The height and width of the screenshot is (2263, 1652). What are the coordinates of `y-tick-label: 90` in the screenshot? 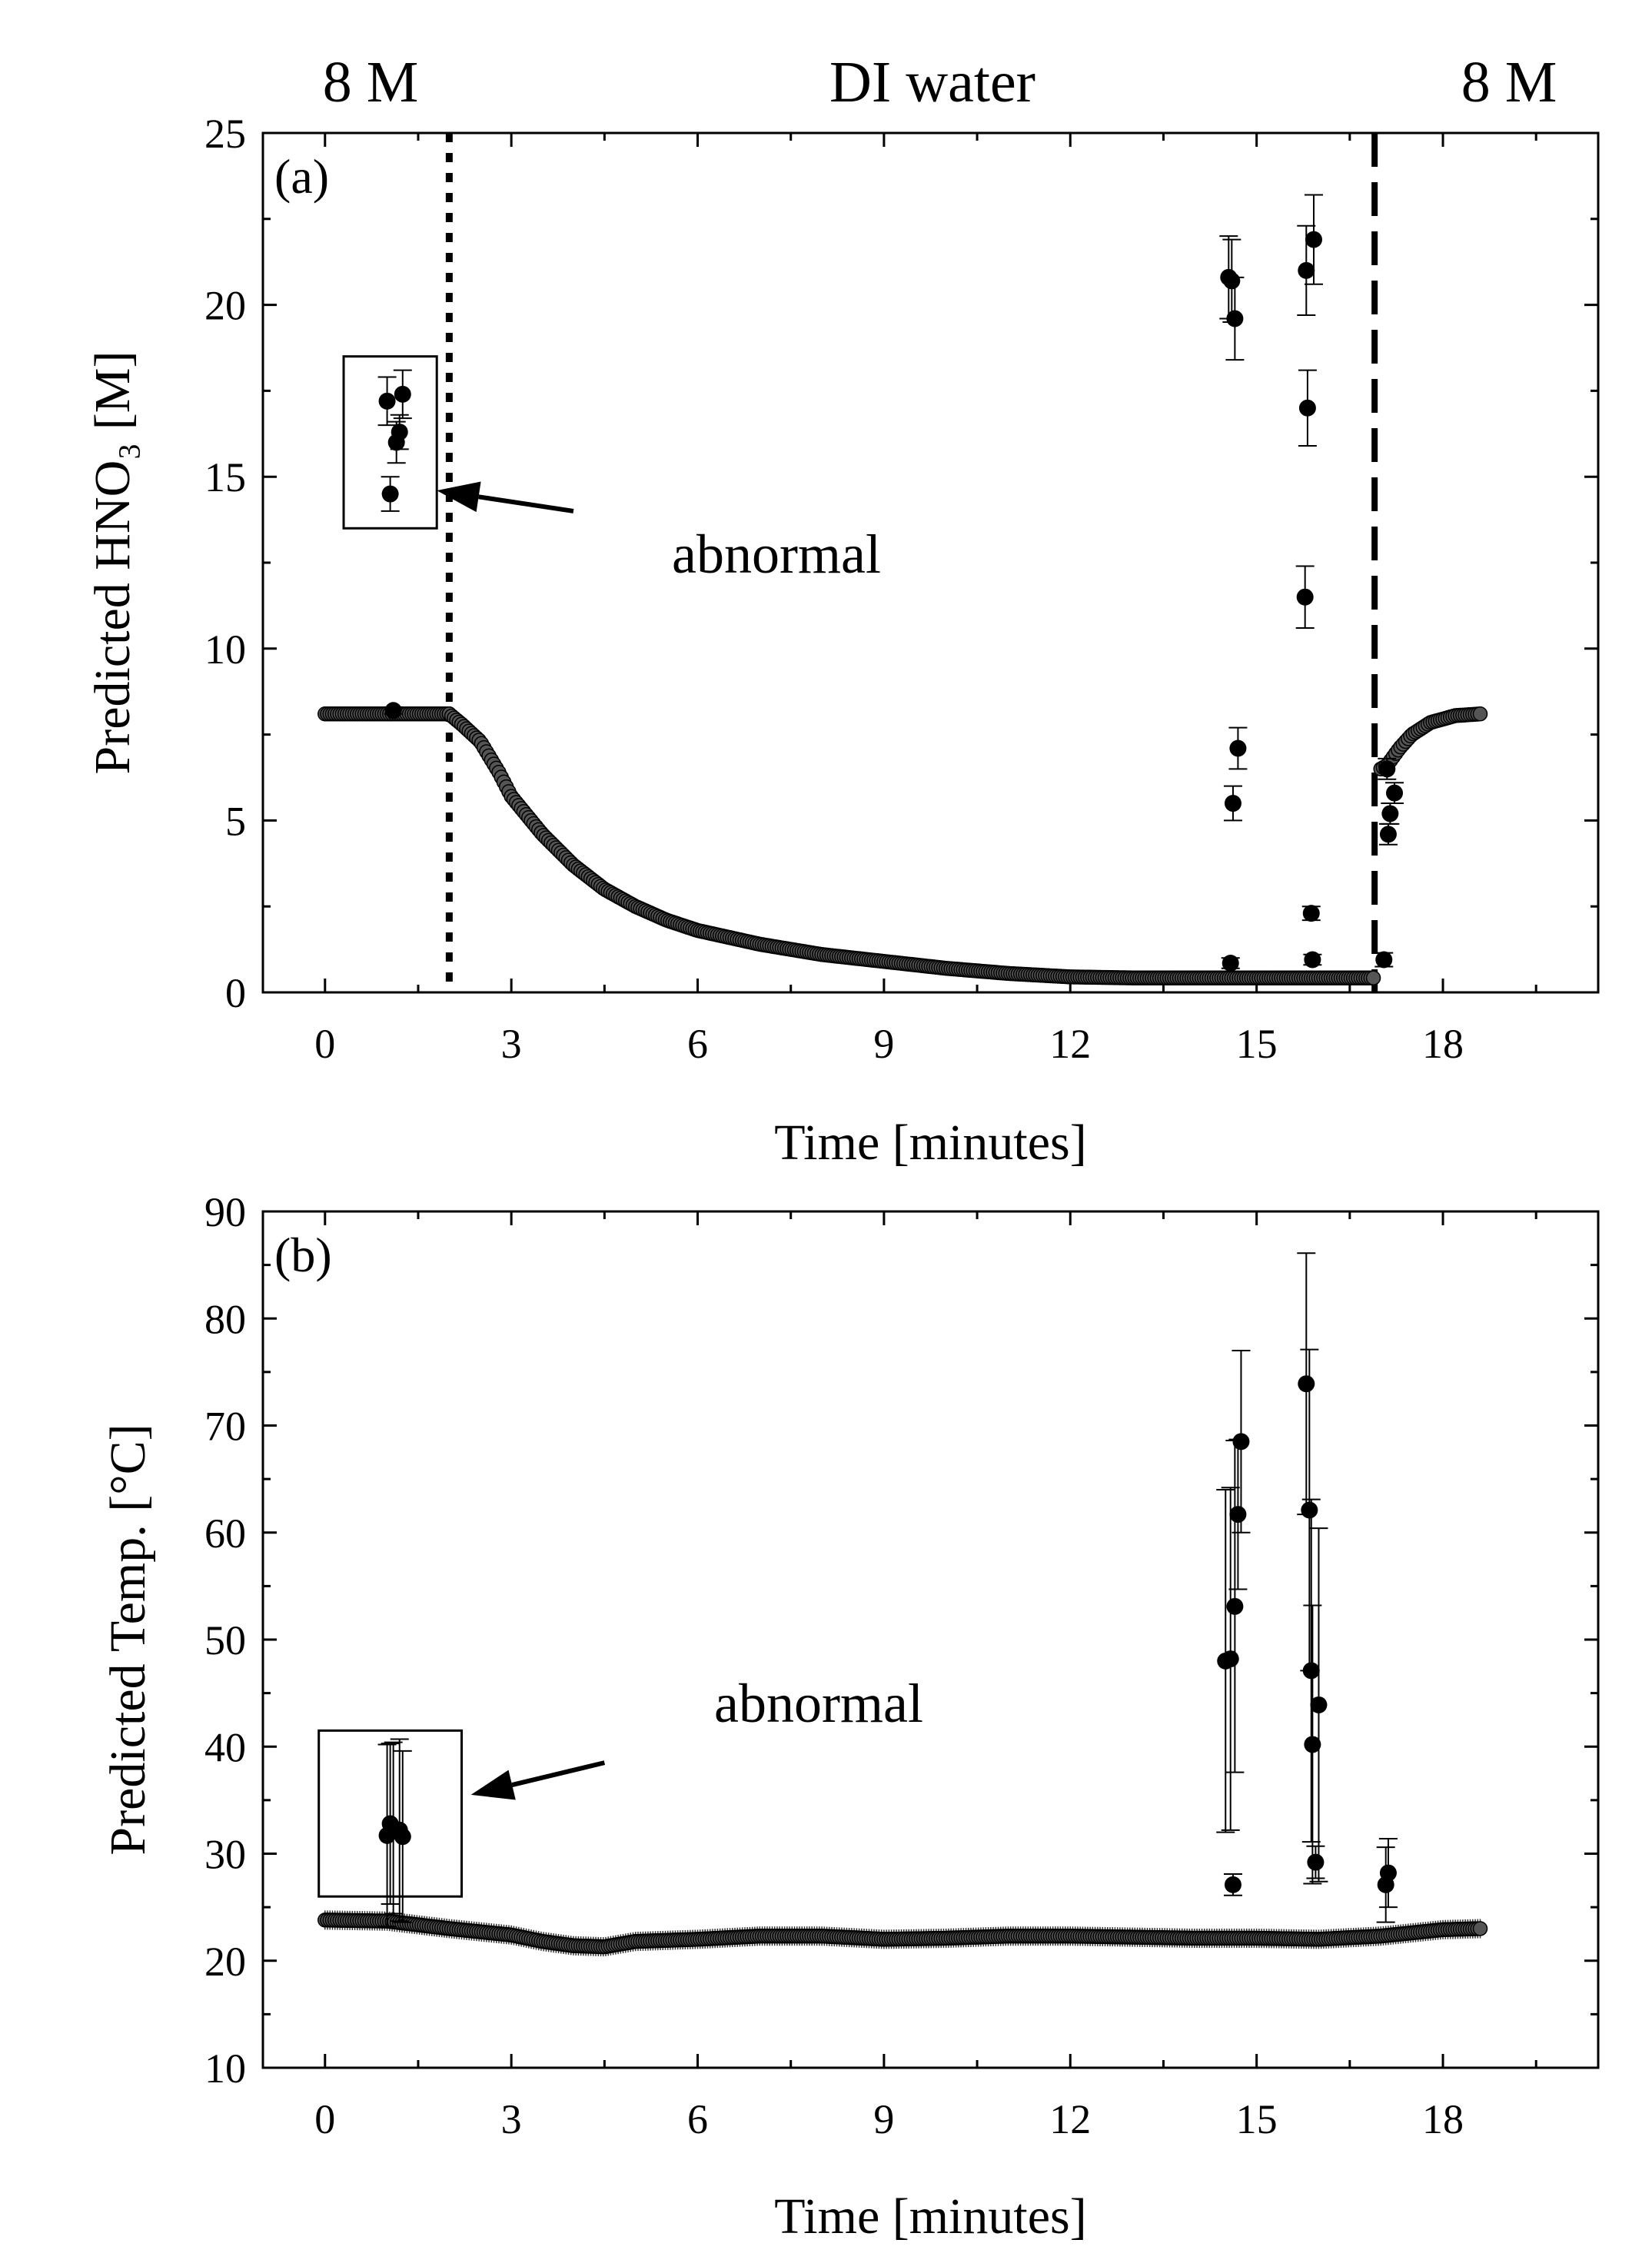 It's located at (225, 1212).